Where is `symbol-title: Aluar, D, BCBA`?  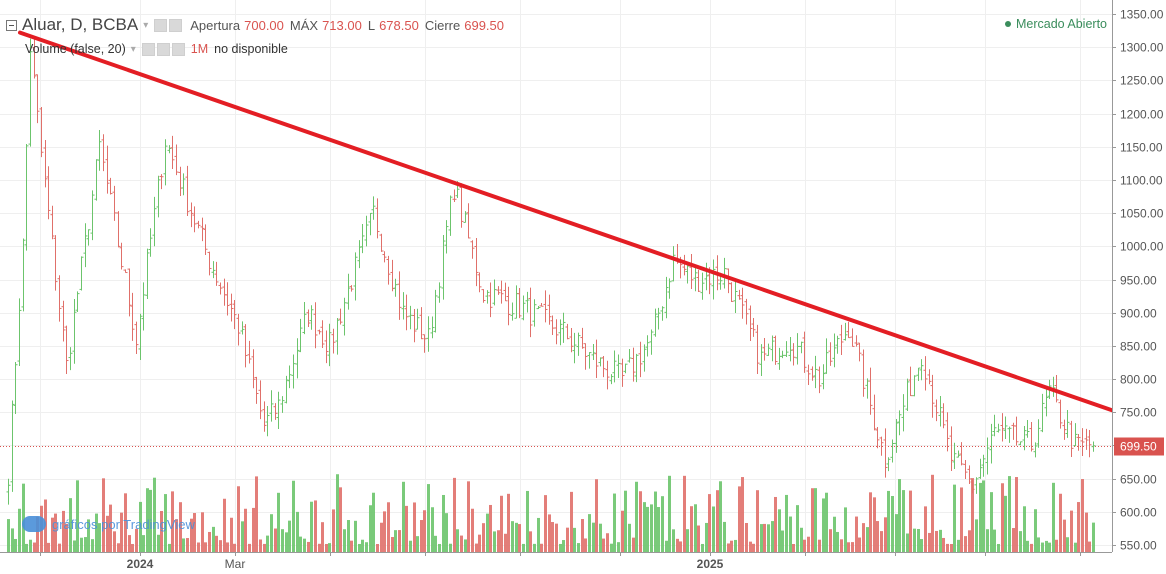
symbol-title: Aluar, D, BCBA is located at coordinates (80, 24).